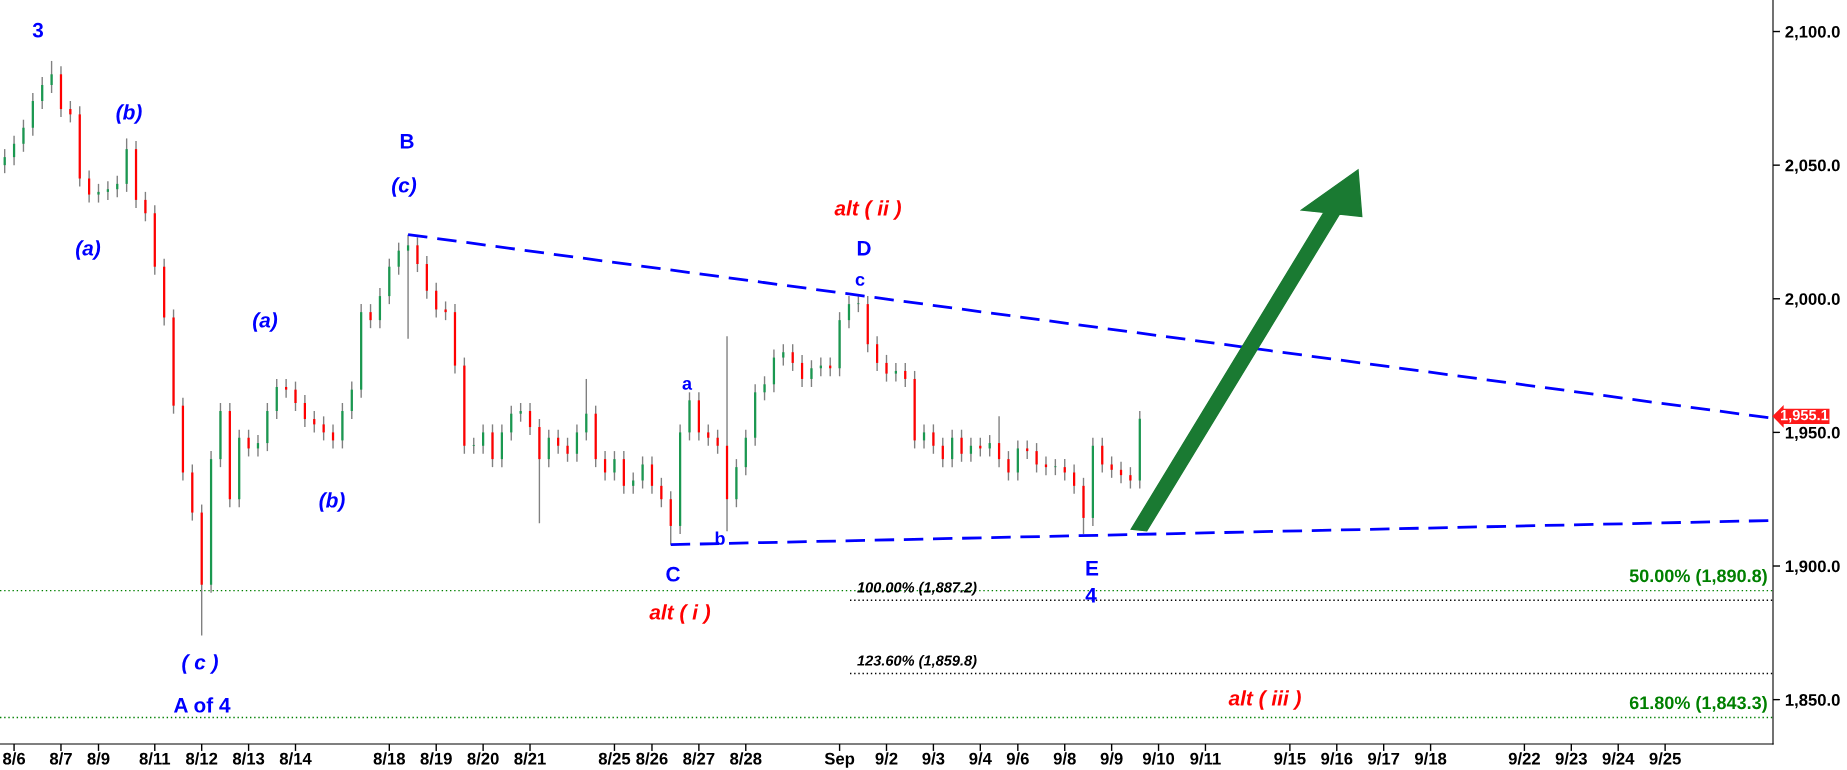 This screenshot has height=770, width=1847. What do you see at coordinates (1812, 33) in the screenshot?
I see `y-tick-label: 2,100.0` at bounding box center [1812, 33].